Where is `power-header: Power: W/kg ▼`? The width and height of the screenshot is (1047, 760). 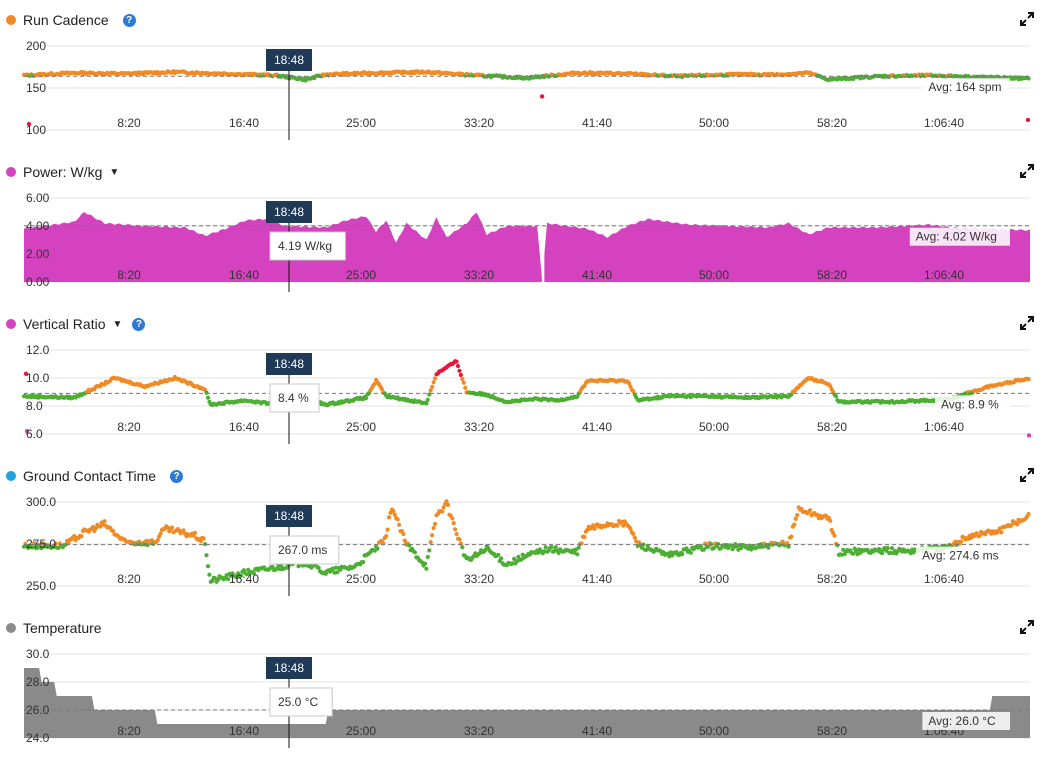 power-header: Power: W/kg ▼ is located at coordinates (62, 172).